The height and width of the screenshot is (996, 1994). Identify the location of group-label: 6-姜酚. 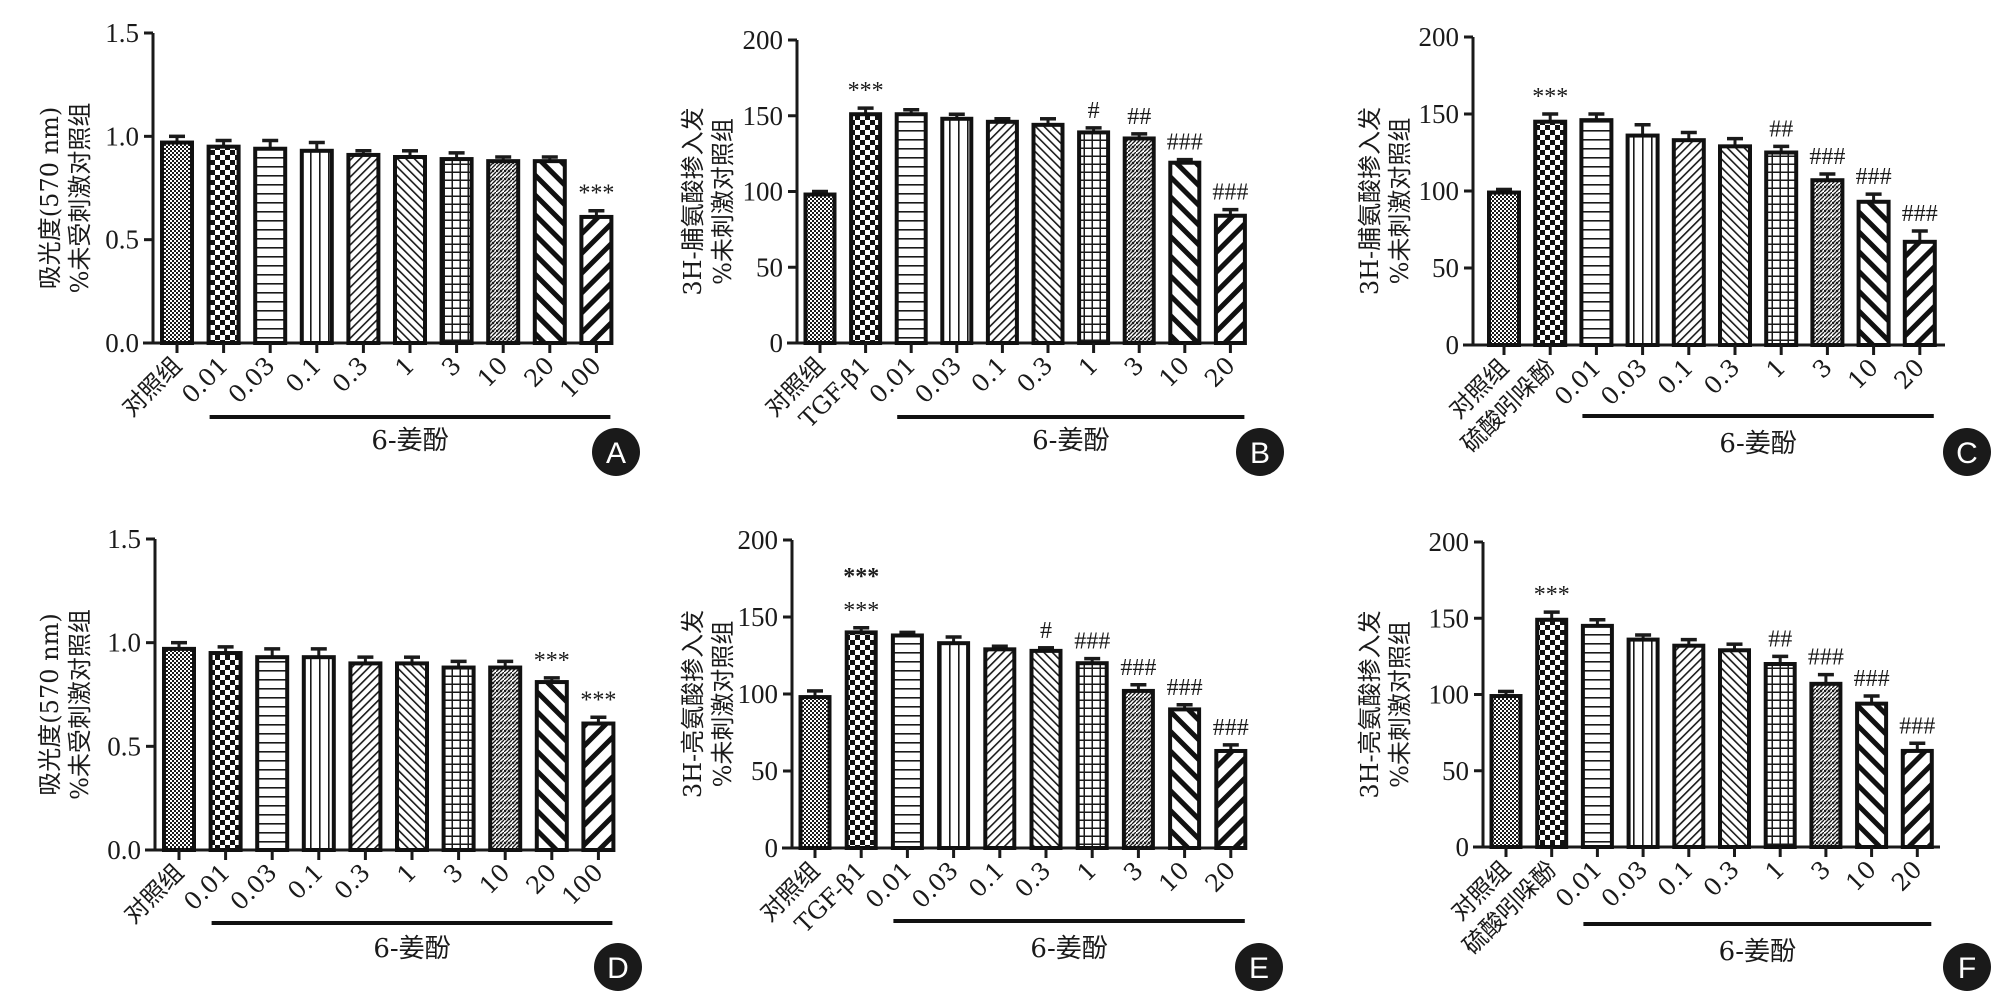
(1068, 949).